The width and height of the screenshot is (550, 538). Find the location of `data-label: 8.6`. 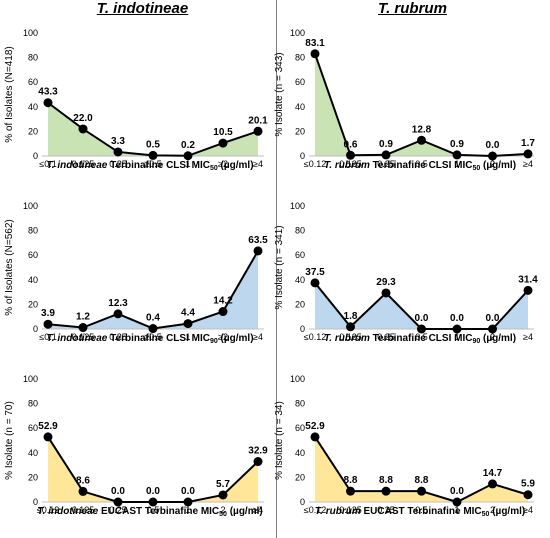

data-label: 8.6 is located at coordinates (83, 480).